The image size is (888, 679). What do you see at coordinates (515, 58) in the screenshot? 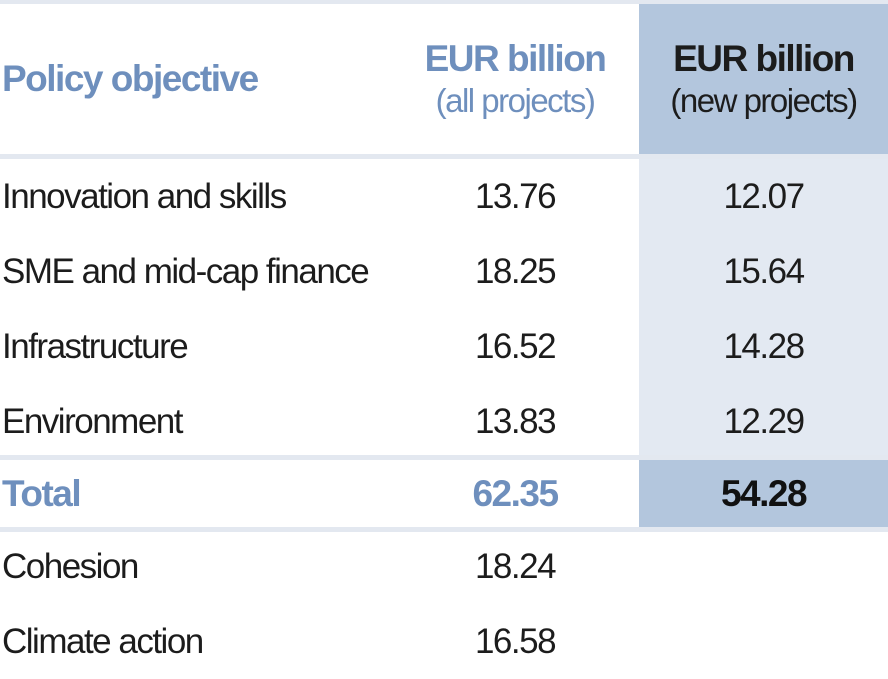
I see `header-all-projects-title: EUR billion` at bounding box center [515, 58].